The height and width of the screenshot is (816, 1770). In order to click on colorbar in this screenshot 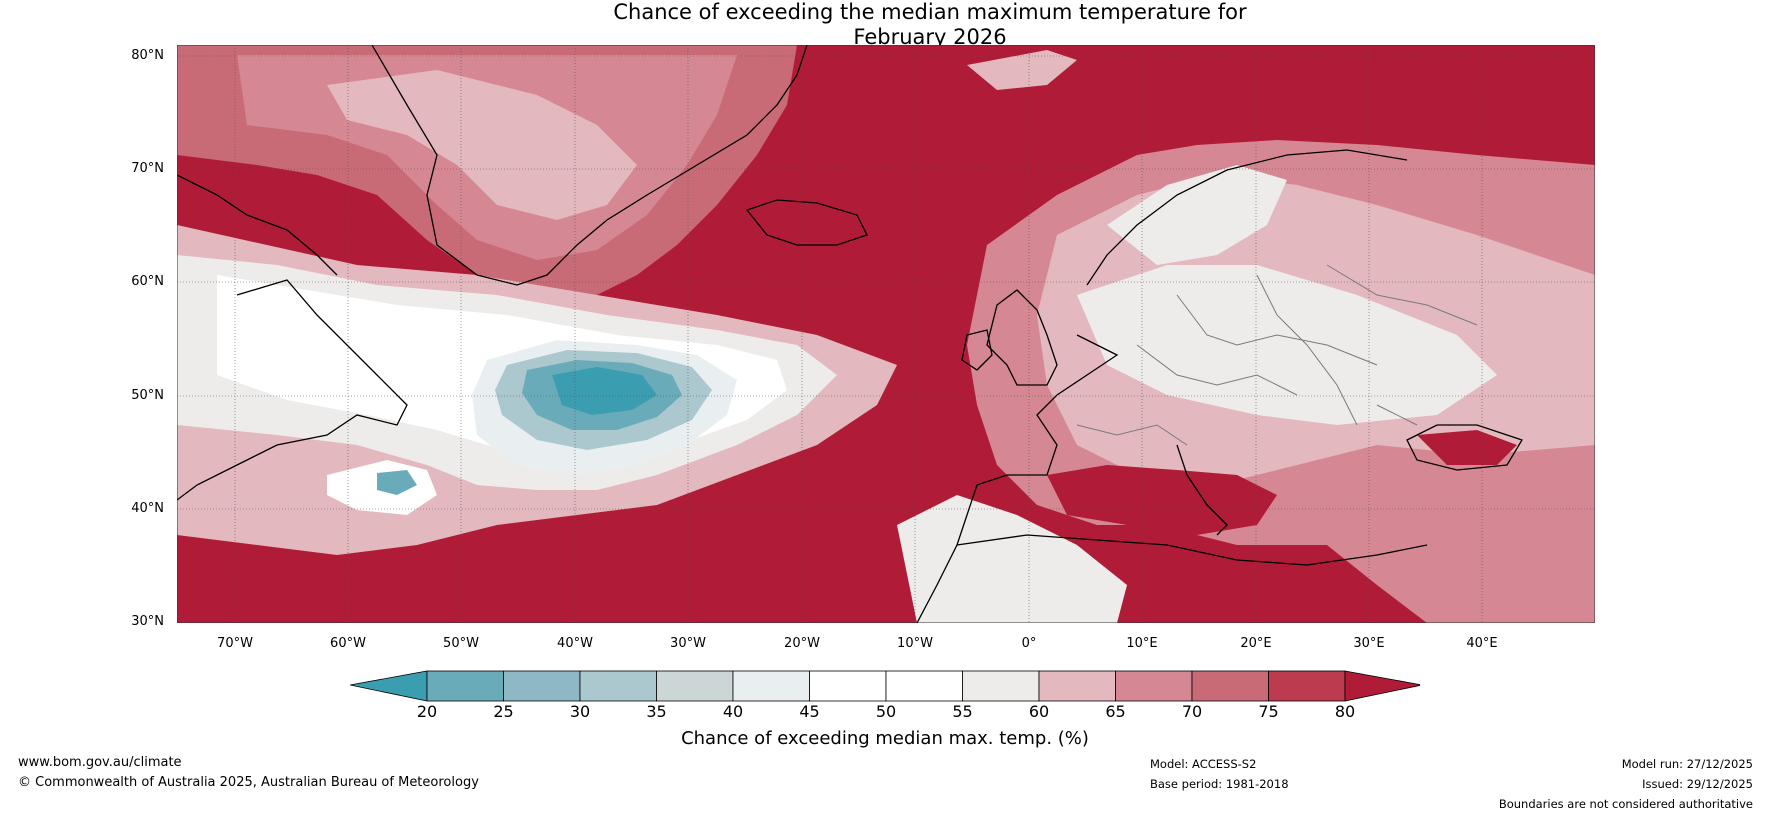, I will do `click(885, 686)`.